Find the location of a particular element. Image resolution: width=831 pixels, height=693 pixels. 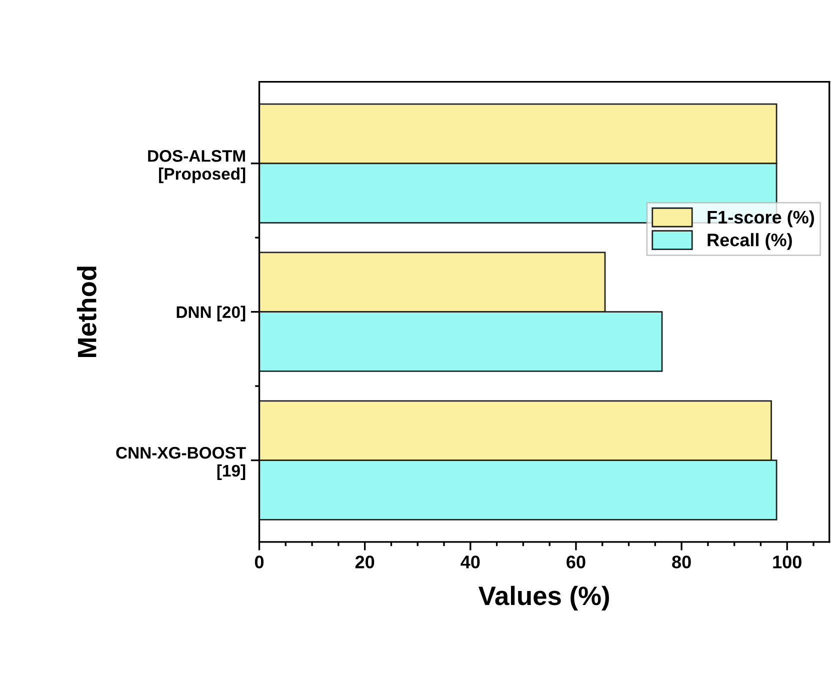

y-tick-label: CNN-XG-BOOST [19] is located at coordinates (181, 463).